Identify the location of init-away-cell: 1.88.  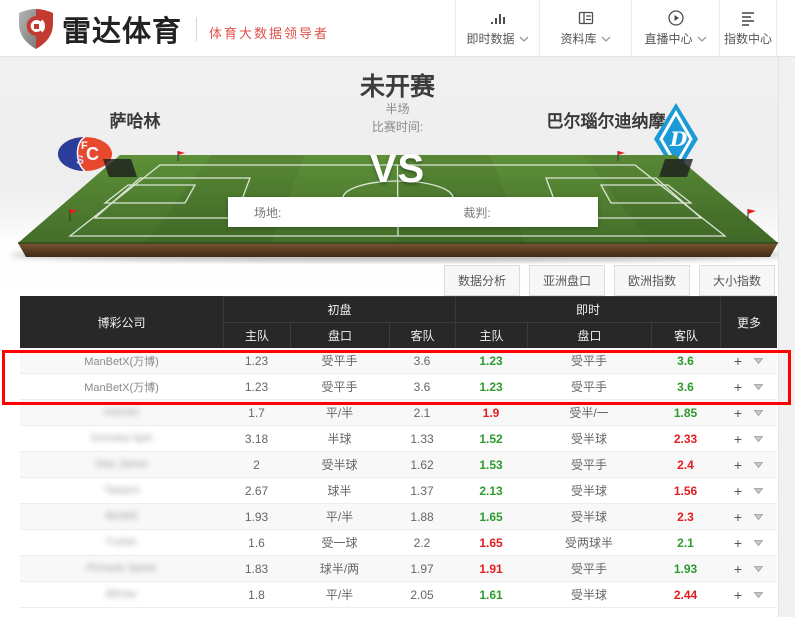
(422, 516).